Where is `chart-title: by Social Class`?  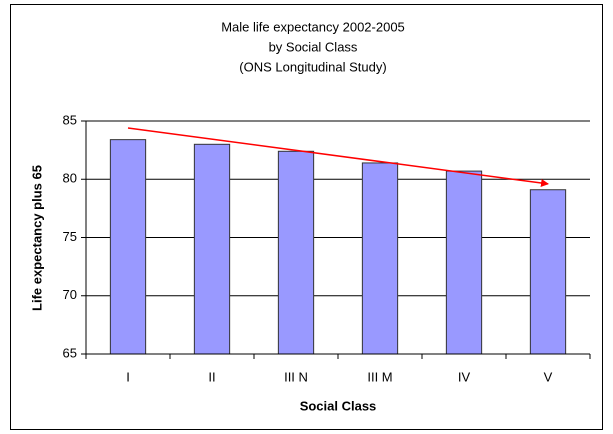
chart-title: by Social Class is located at coordinates (313, 46).